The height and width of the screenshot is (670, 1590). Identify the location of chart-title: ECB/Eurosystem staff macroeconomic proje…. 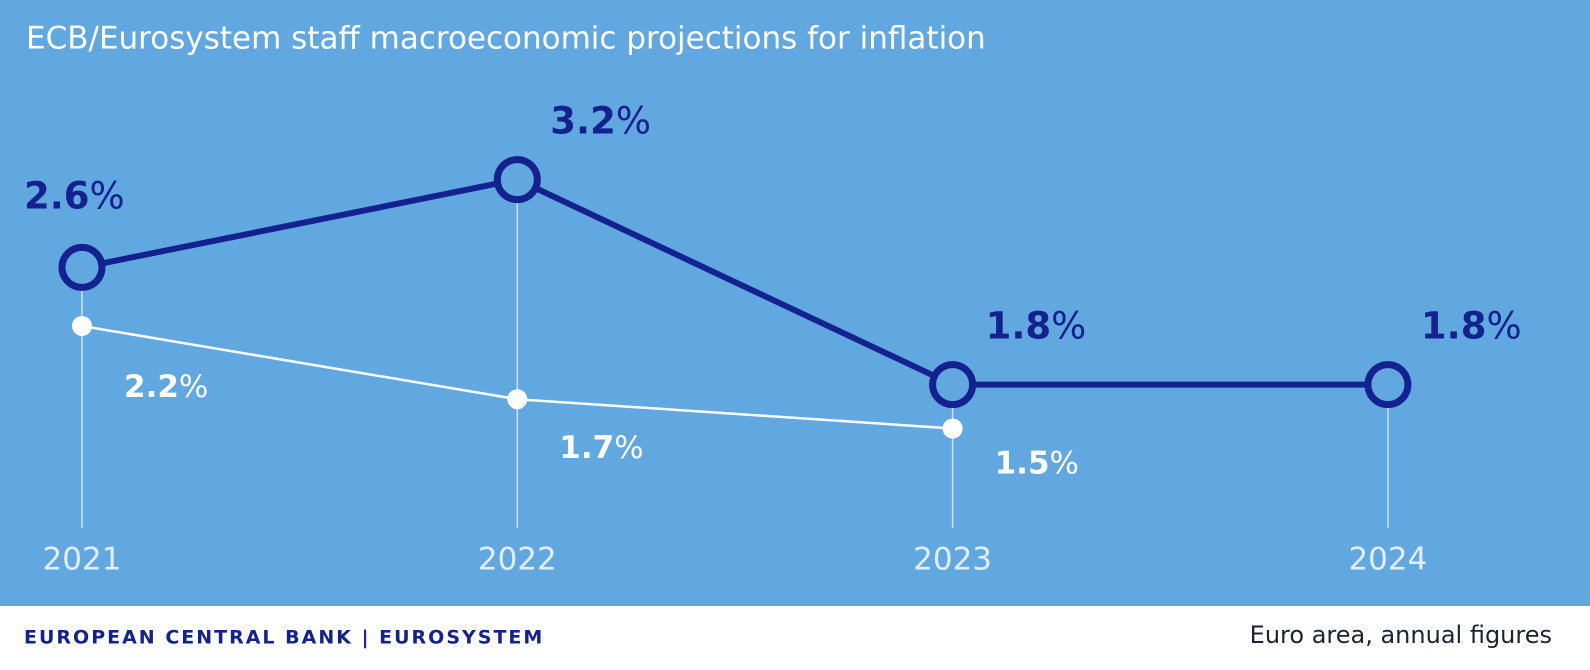
(506, 39).